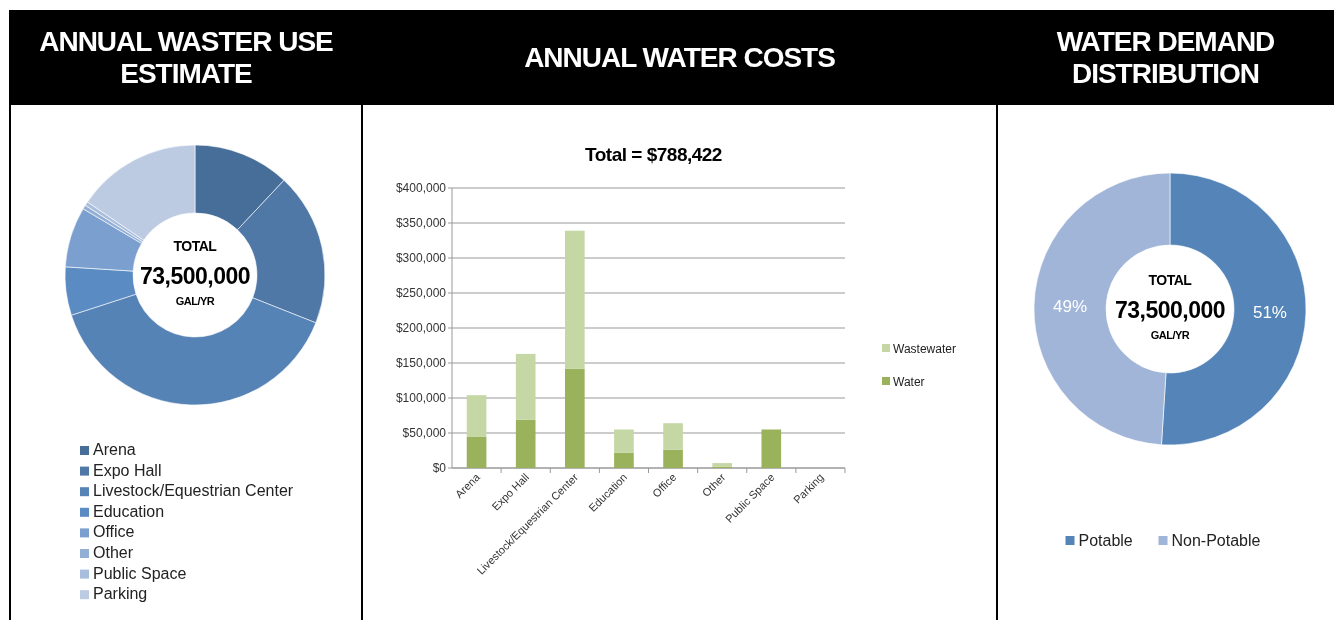 Image resolution: width=1334 pixels, height=620 pixels. What do you see at coordinates (924, 349) in the screenshot?
I see `legend-label: Wastewater` at bounding box center [924, 349].